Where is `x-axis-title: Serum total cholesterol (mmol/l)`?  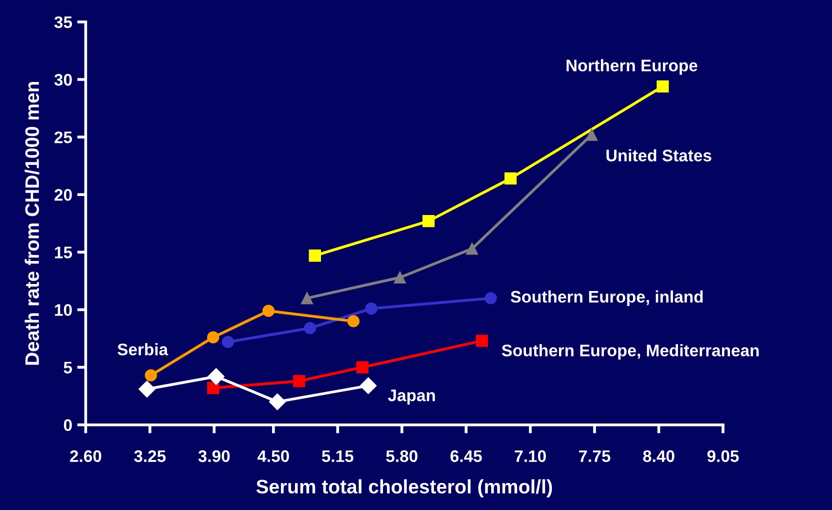 x-axis-title: Serum total cholesterol (mmol/l) is located at coordinates (404, 488).